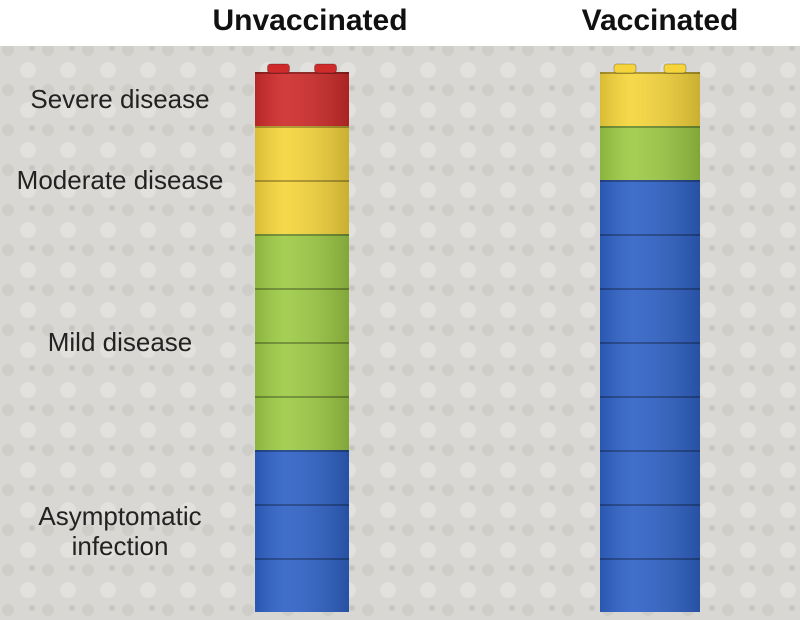 The image size is (800, 620). What do you see at coordinates (120, 531) in the screenshot?
I see `legend-label: Asymptomatic infection` at bounding box center [120, 531].